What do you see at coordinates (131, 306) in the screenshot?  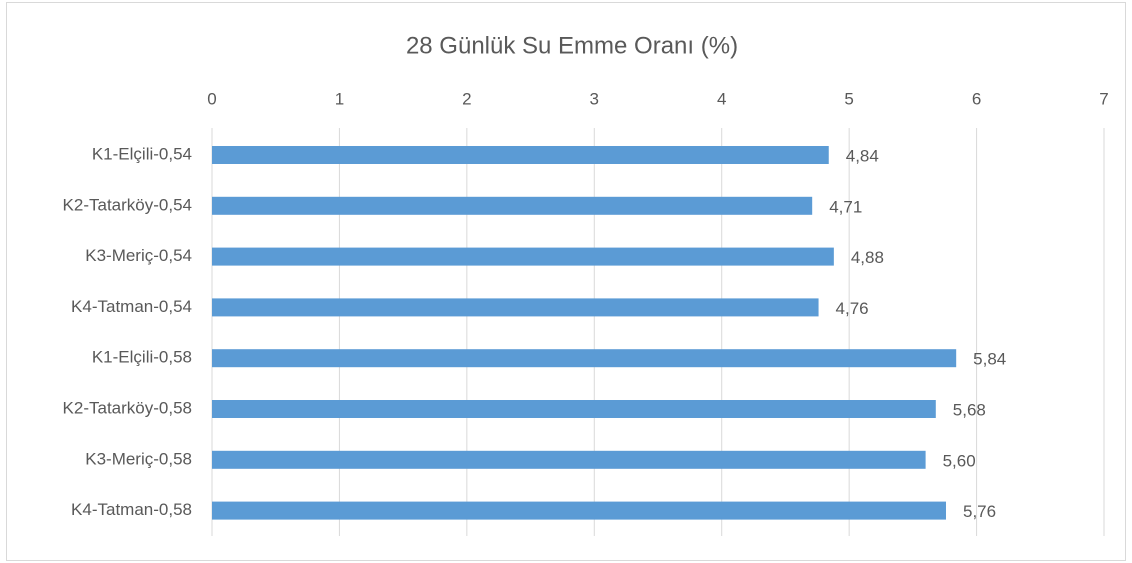 I see `y-tick-label: K4-Tatman-0,54` at bounding box center [131, 306].